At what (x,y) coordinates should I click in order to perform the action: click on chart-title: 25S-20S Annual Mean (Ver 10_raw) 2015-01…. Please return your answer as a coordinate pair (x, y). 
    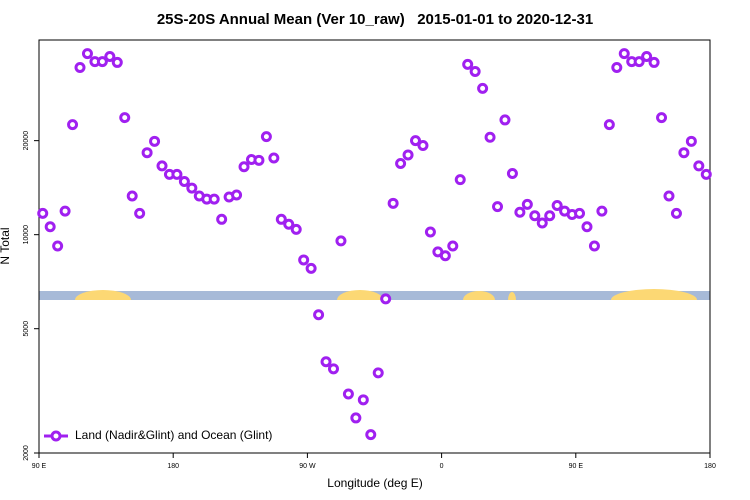
    Looking at the image, I should click on (375, 19).